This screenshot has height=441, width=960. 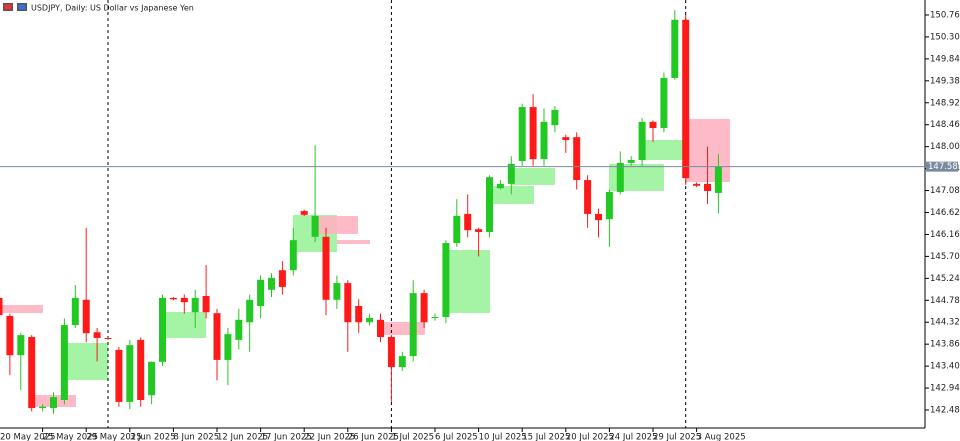 What do you see at coordinates (945, 279) in the screenshot?
I see `y-tick-label: 145.240` at bounding box center [945, 279].